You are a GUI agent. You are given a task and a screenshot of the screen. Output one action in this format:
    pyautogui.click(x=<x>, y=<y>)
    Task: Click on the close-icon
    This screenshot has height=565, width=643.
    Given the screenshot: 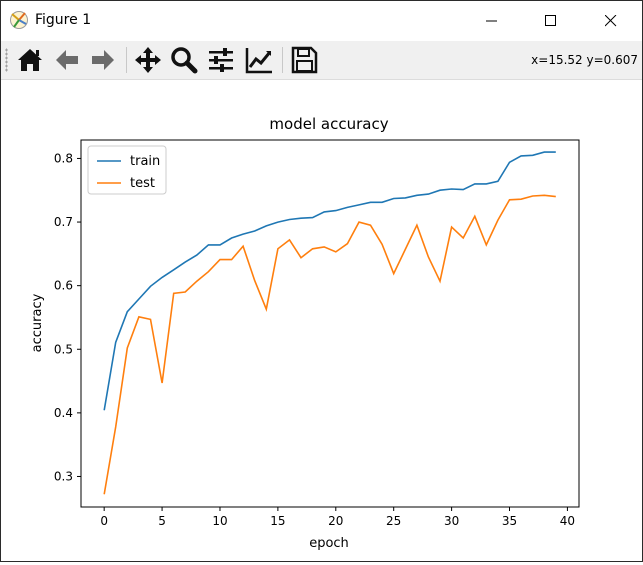 What is the action you would take?
    pyautogui.click(x=611, y=21)
    